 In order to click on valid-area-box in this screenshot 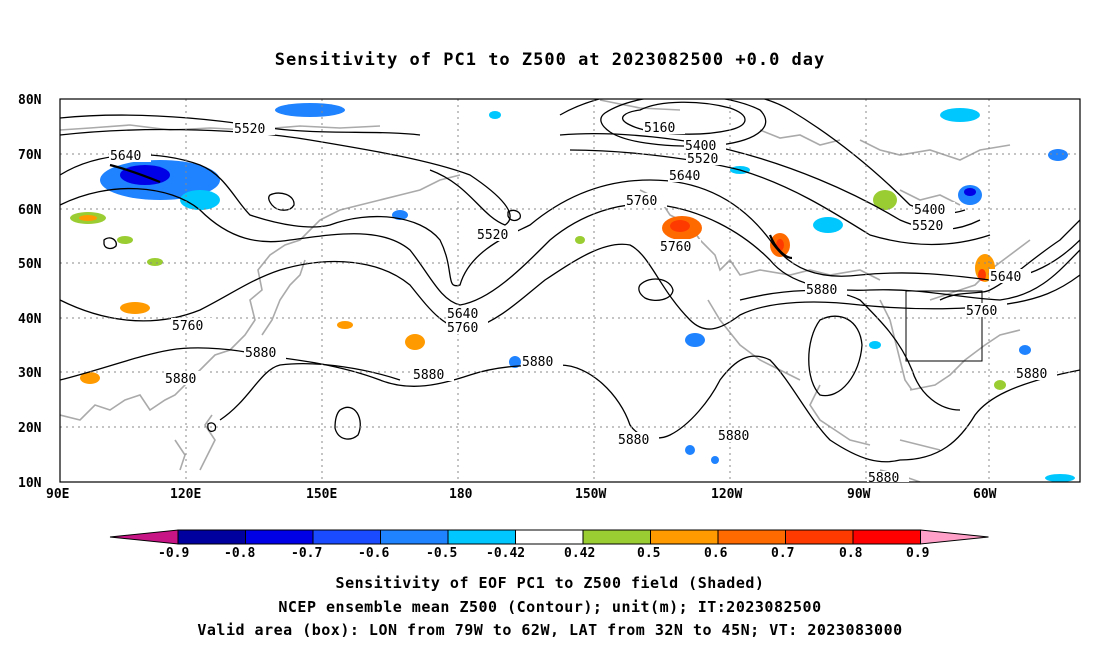, I will do `click(944, 326)`.